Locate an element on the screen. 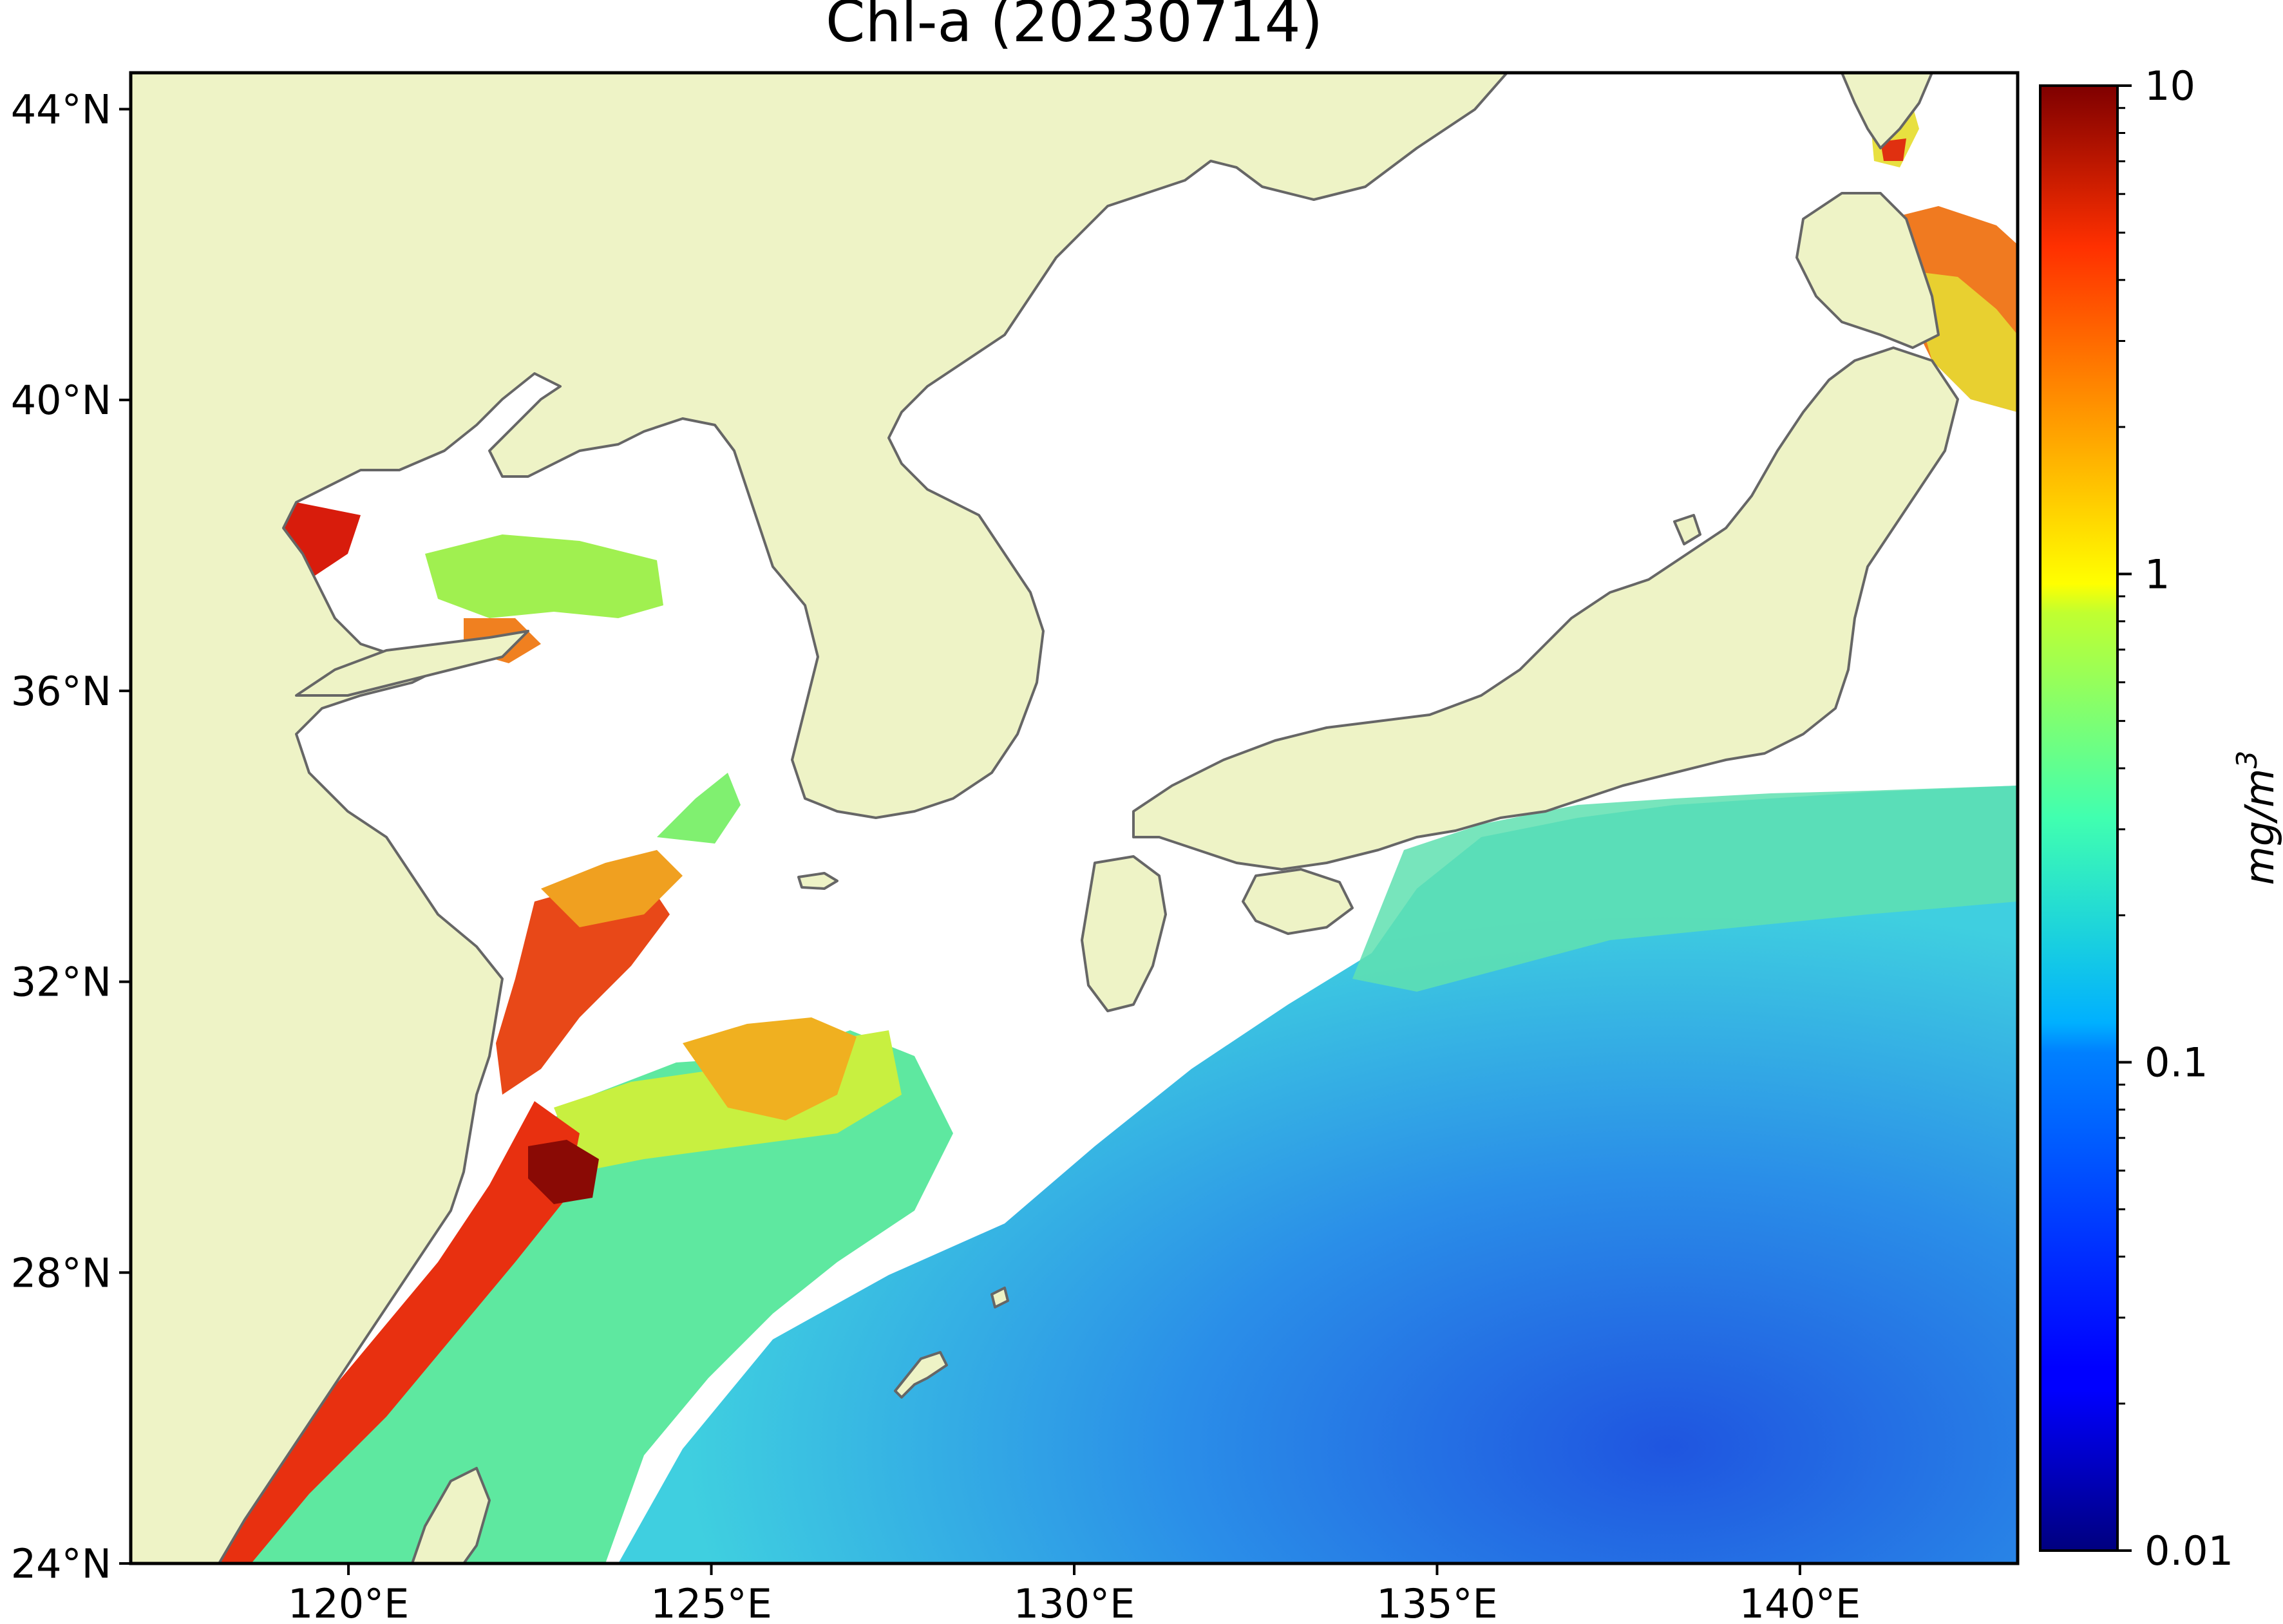 This screenshot has height=1624, width=2283. longitude-axis: 120°E 125°E 130°E 135°E 140°E is located at coordinates (1074, 1593).